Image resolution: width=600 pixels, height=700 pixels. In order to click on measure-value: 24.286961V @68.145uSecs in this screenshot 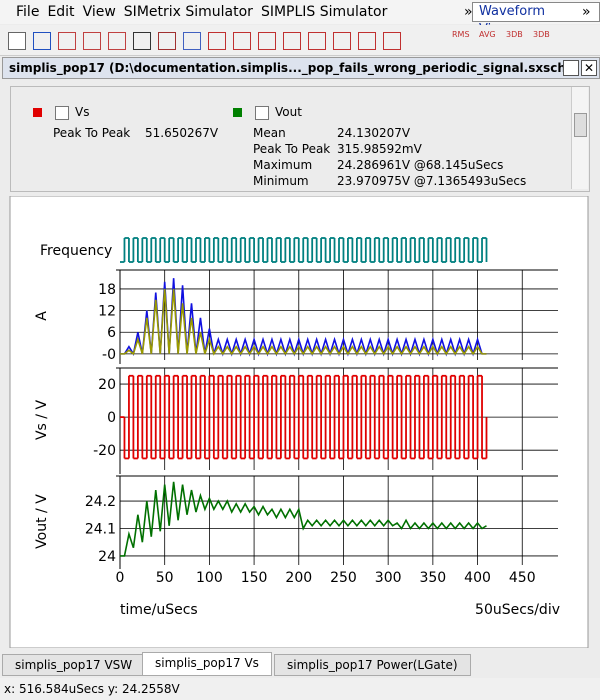, I will do `click(420, 165)`.